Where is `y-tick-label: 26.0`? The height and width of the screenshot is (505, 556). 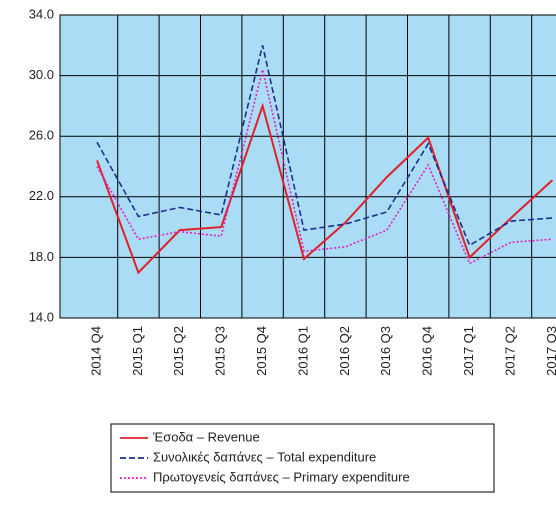
y-tick-label: 26.0 is located at coordinates (41, 135).